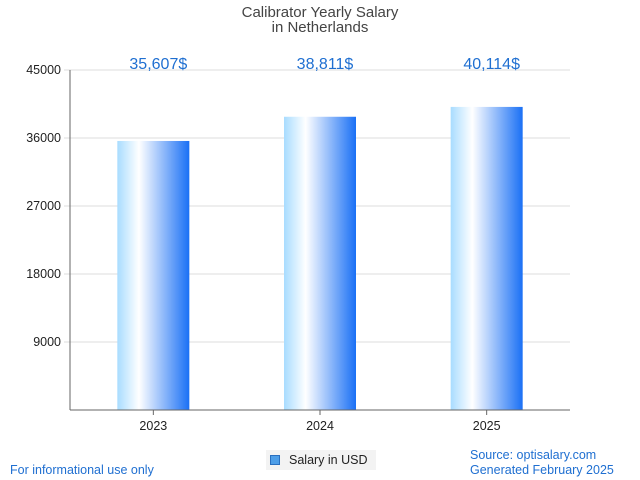 This screenshot has height=480, width=640. I want to click on bar-2025, so click(486, 258).